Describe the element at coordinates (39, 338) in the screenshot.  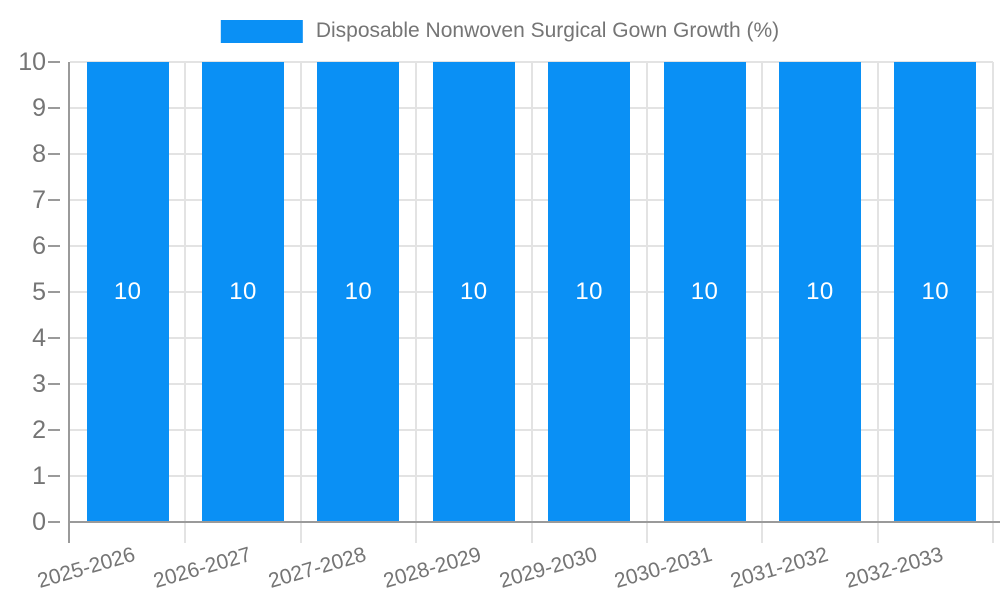
I see `y-tick-label: 4` at that location.